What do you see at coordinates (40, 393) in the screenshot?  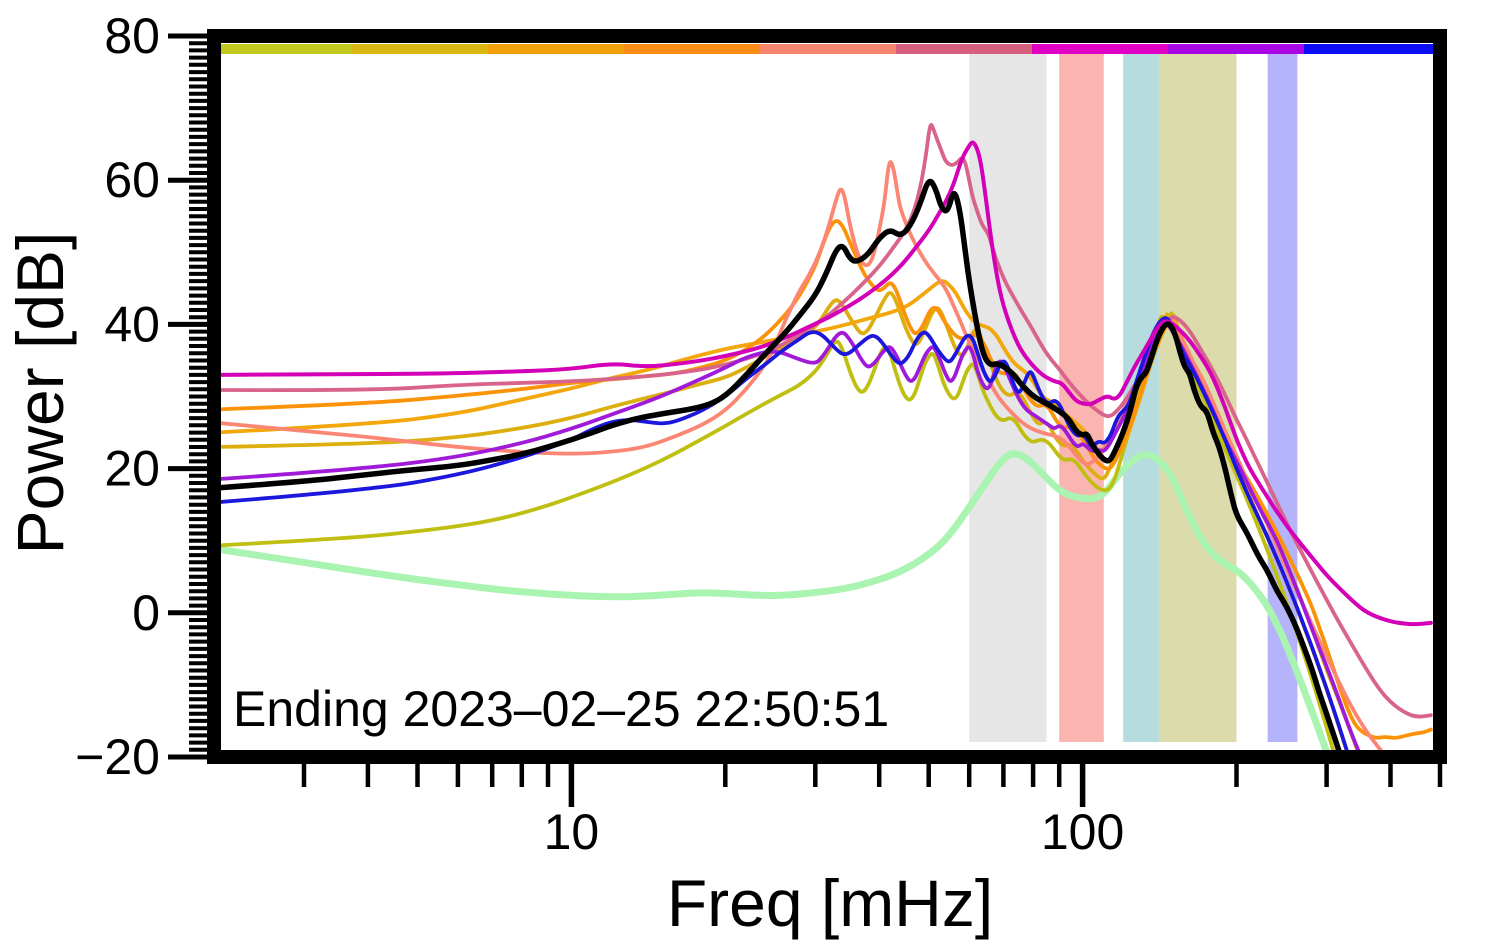 I see `y-axis-label: Power [dB]` at bounding box center [40, 393].